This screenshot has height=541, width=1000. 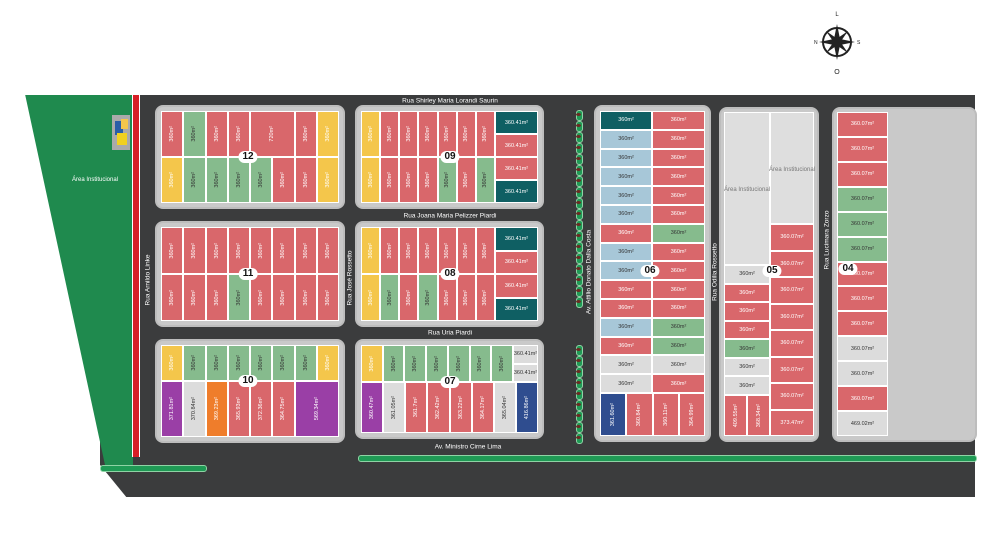 I want to click on lot: 409.55m², so click(x=735, y=415).